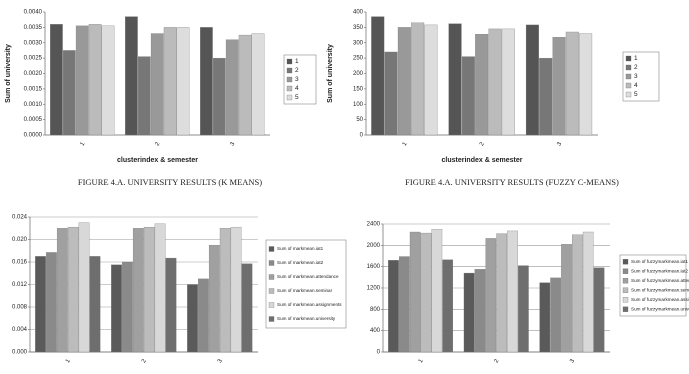  What do you see at coordinates (358, 105) in the screenshot?
I see `y-tick-label: 100` at bounding box center [358, 105].